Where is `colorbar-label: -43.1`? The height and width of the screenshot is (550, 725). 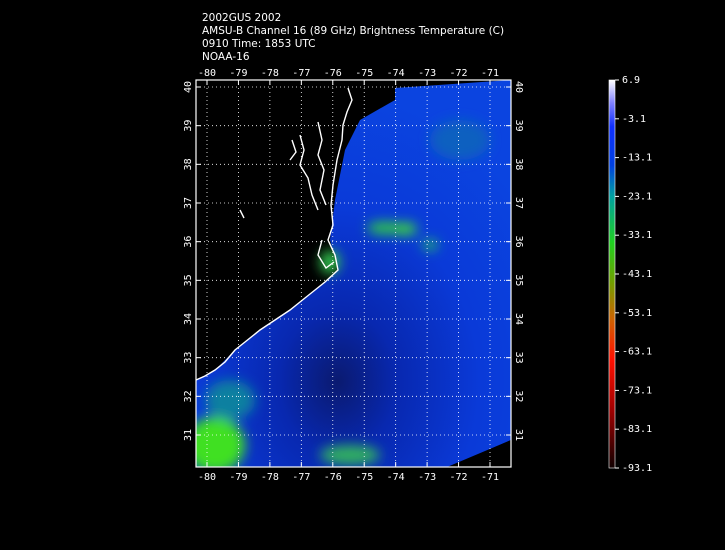
colorbar-label: -43.1 is located at coordinates (637, 274).